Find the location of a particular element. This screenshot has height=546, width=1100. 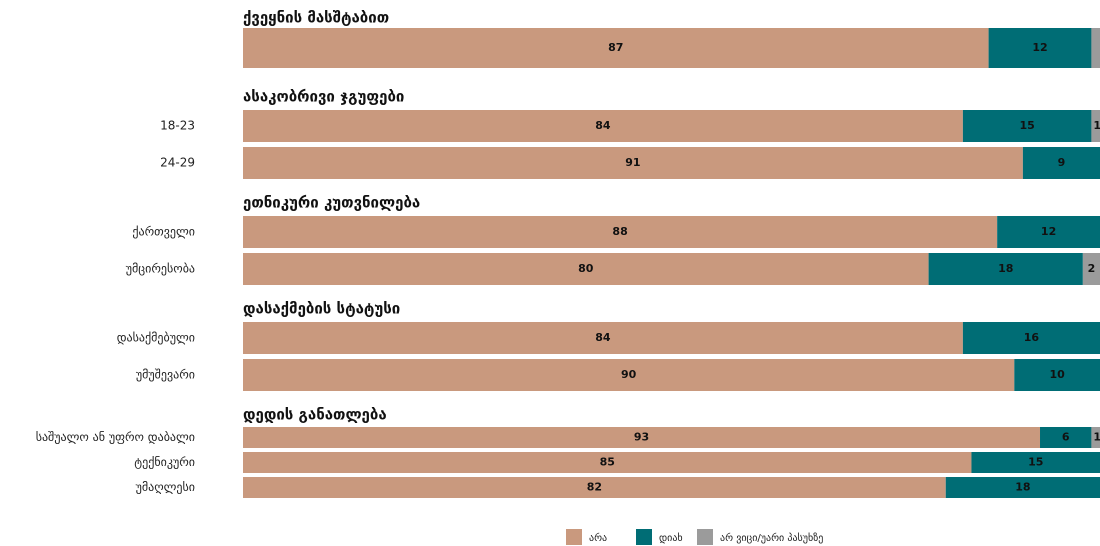

value-label: 91 is located at coordinates (632, 162).